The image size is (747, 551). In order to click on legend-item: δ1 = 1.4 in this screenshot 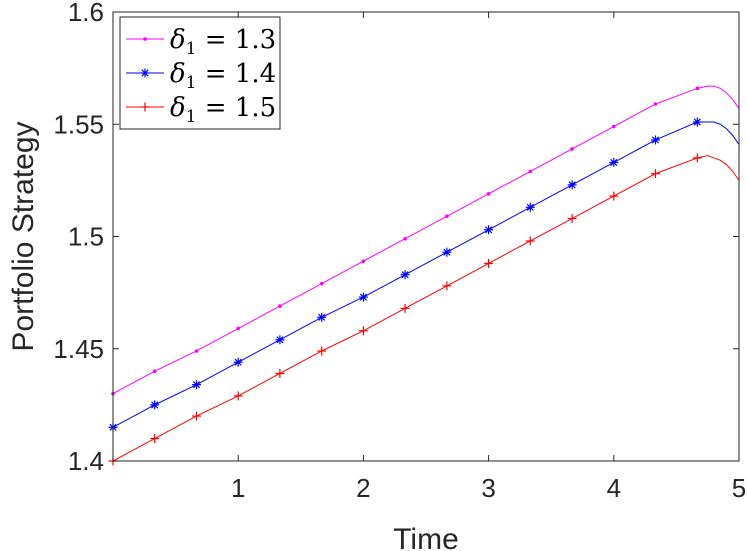, I will do `click(201, 76)`.